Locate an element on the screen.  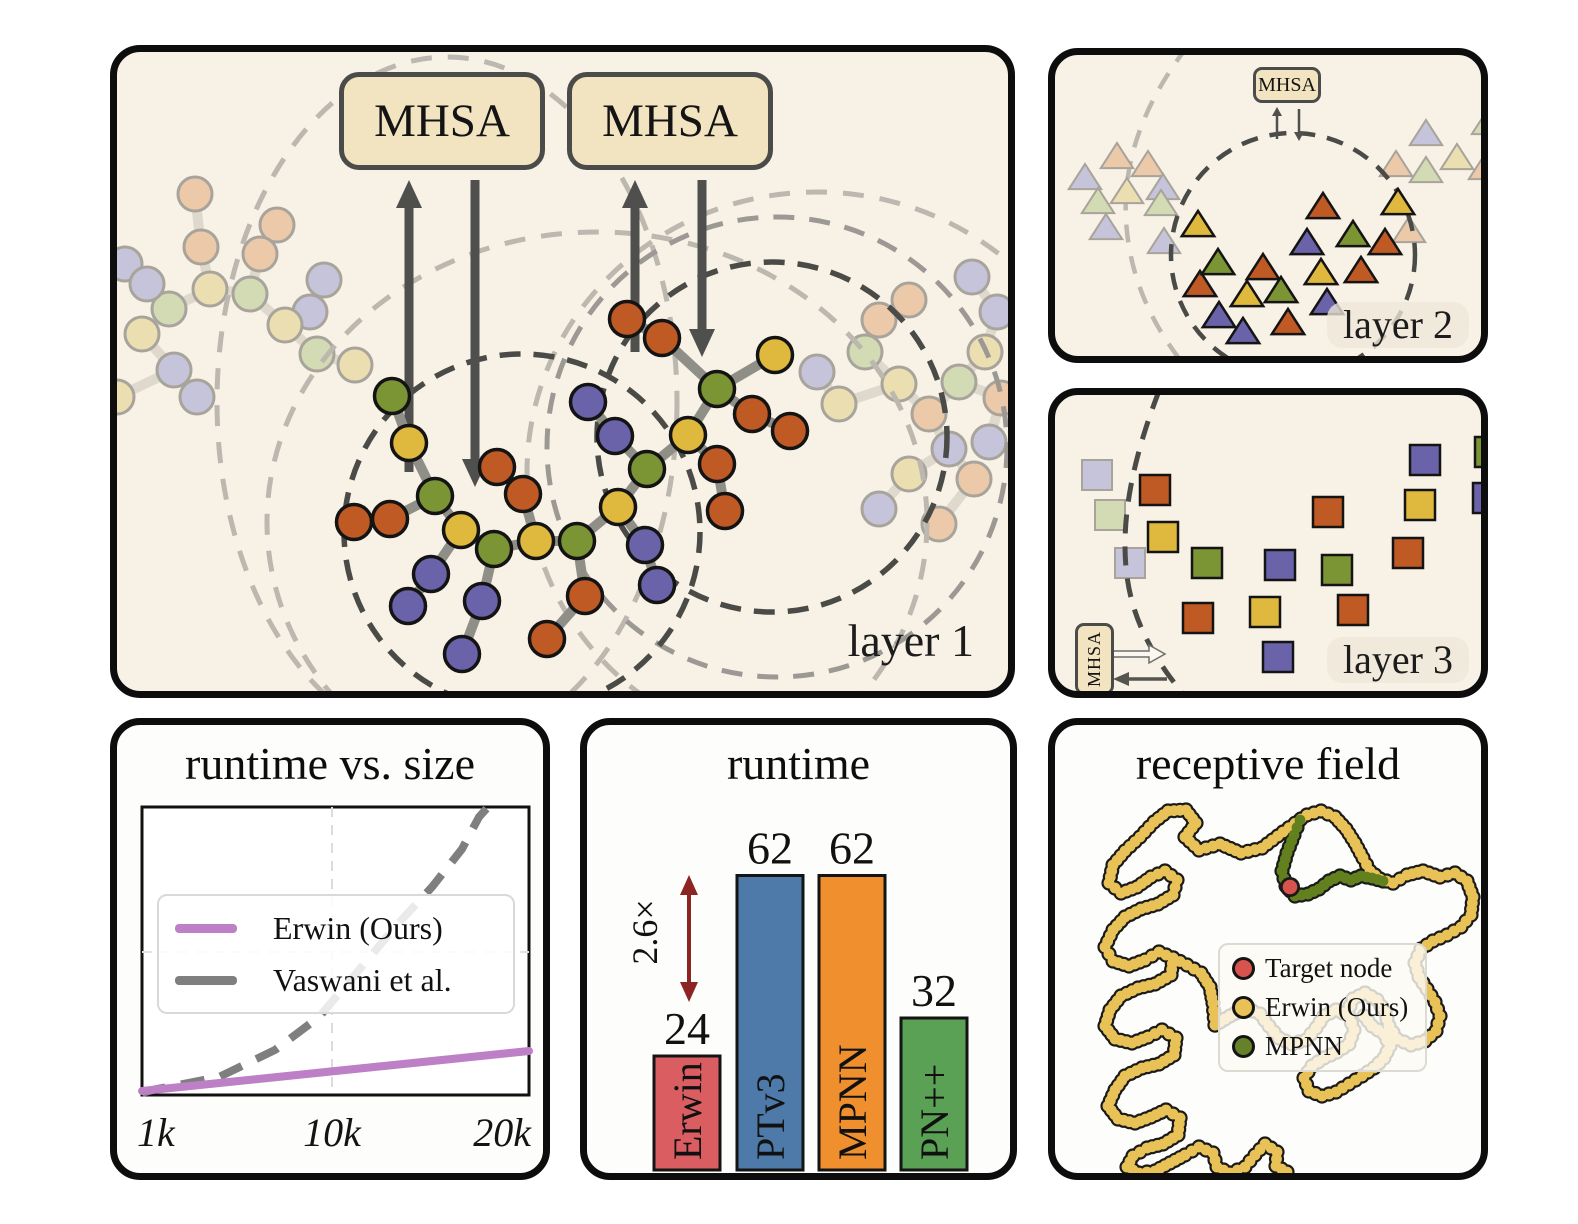
layer2-graphics is located at coordinates (1273, 205).